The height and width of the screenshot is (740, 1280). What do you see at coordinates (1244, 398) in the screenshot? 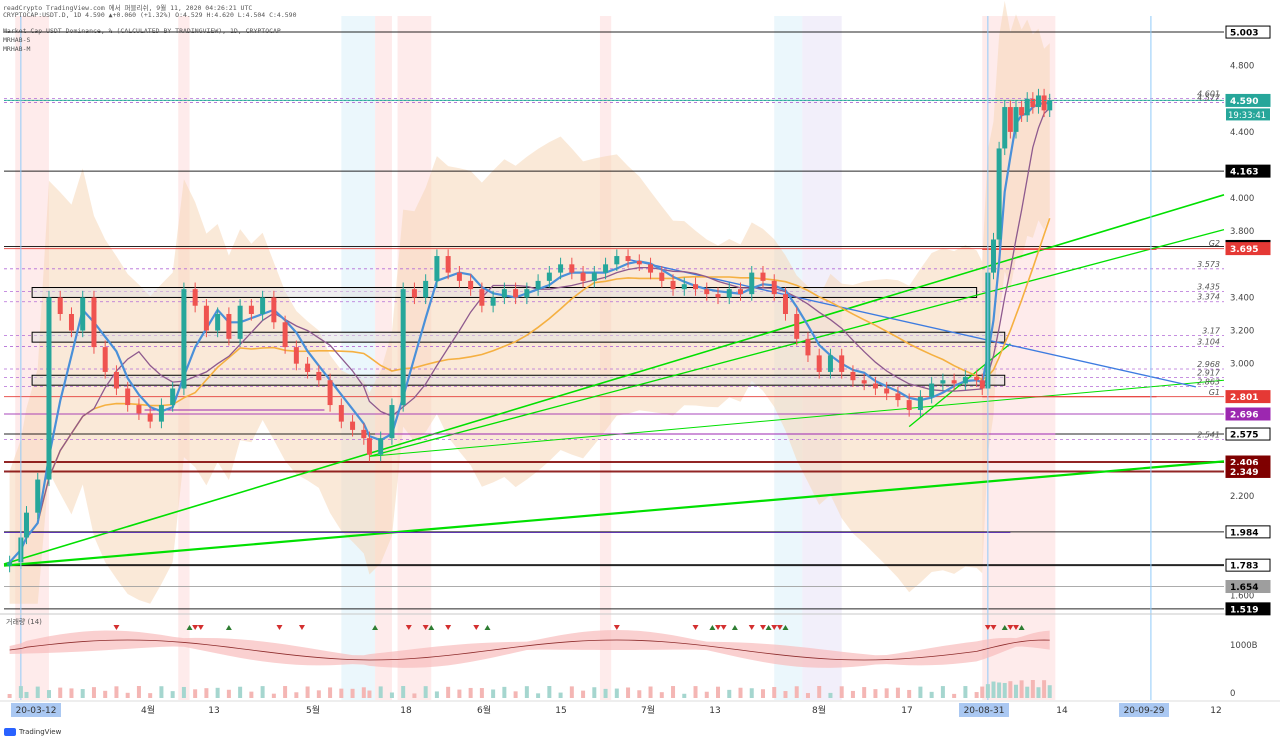
I see `price-level-text: 2.801` at bounding box center [1244, 398].